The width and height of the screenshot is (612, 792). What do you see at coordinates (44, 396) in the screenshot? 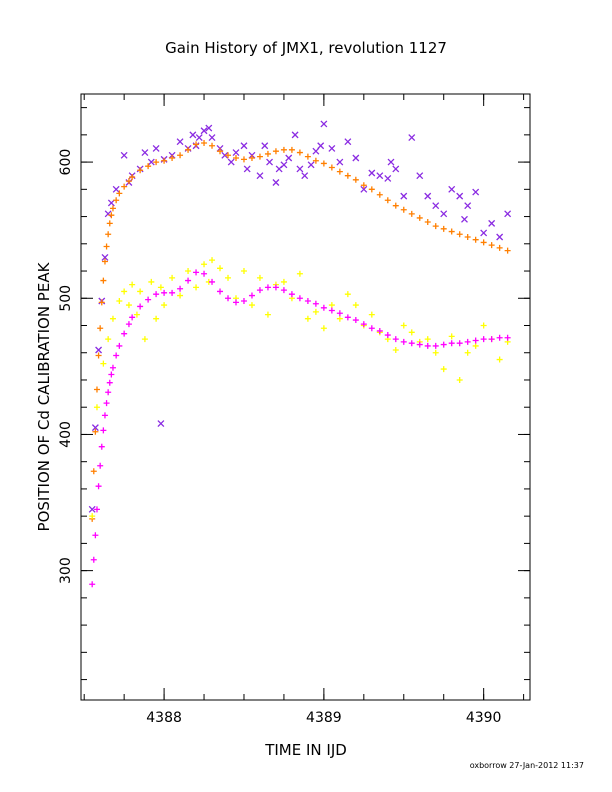
I see `y-axis-title: POSITION OF Cd CALIBRATION PEAK` at bounding box center [44, 396].